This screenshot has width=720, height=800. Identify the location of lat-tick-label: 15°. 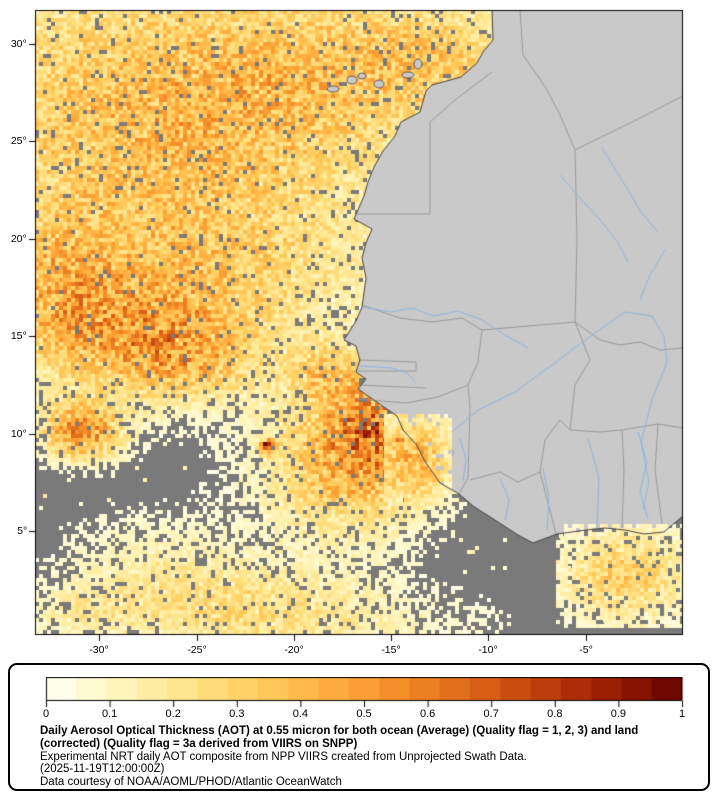
(18, 336).